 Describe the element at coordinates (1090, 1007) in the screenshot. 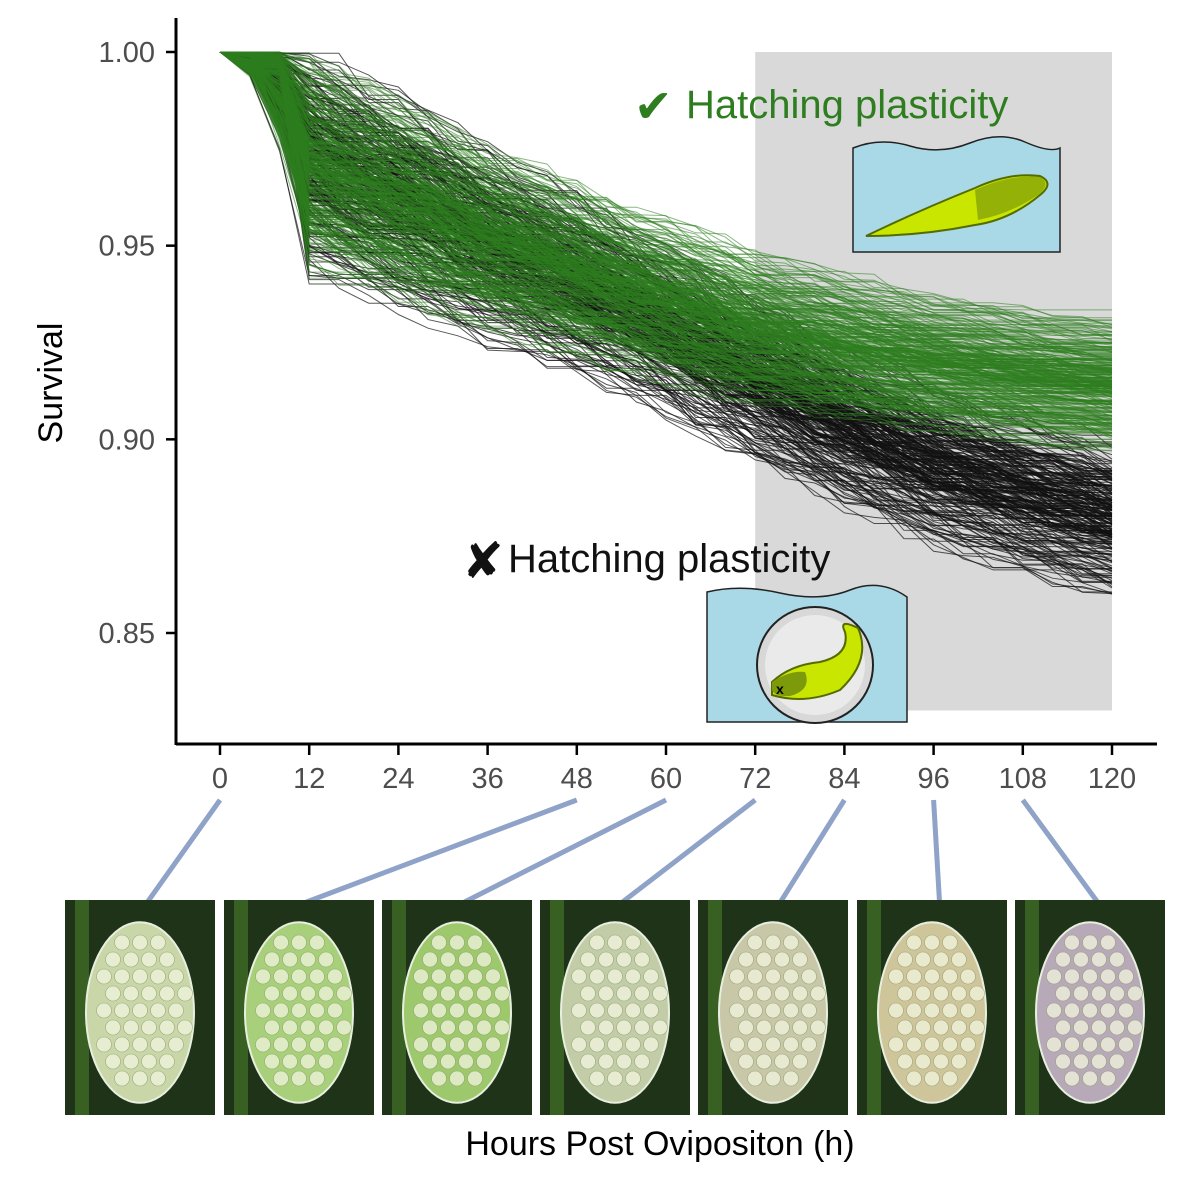

I see `egg-clutch-photo-108h` at that location.